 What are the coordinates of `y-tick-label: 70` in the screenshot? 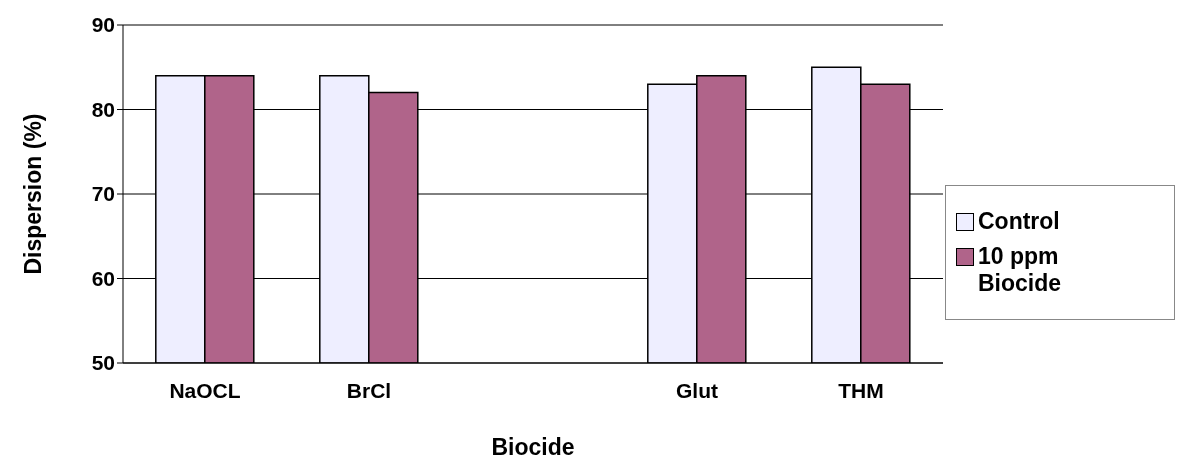 It's located at (103, 194).